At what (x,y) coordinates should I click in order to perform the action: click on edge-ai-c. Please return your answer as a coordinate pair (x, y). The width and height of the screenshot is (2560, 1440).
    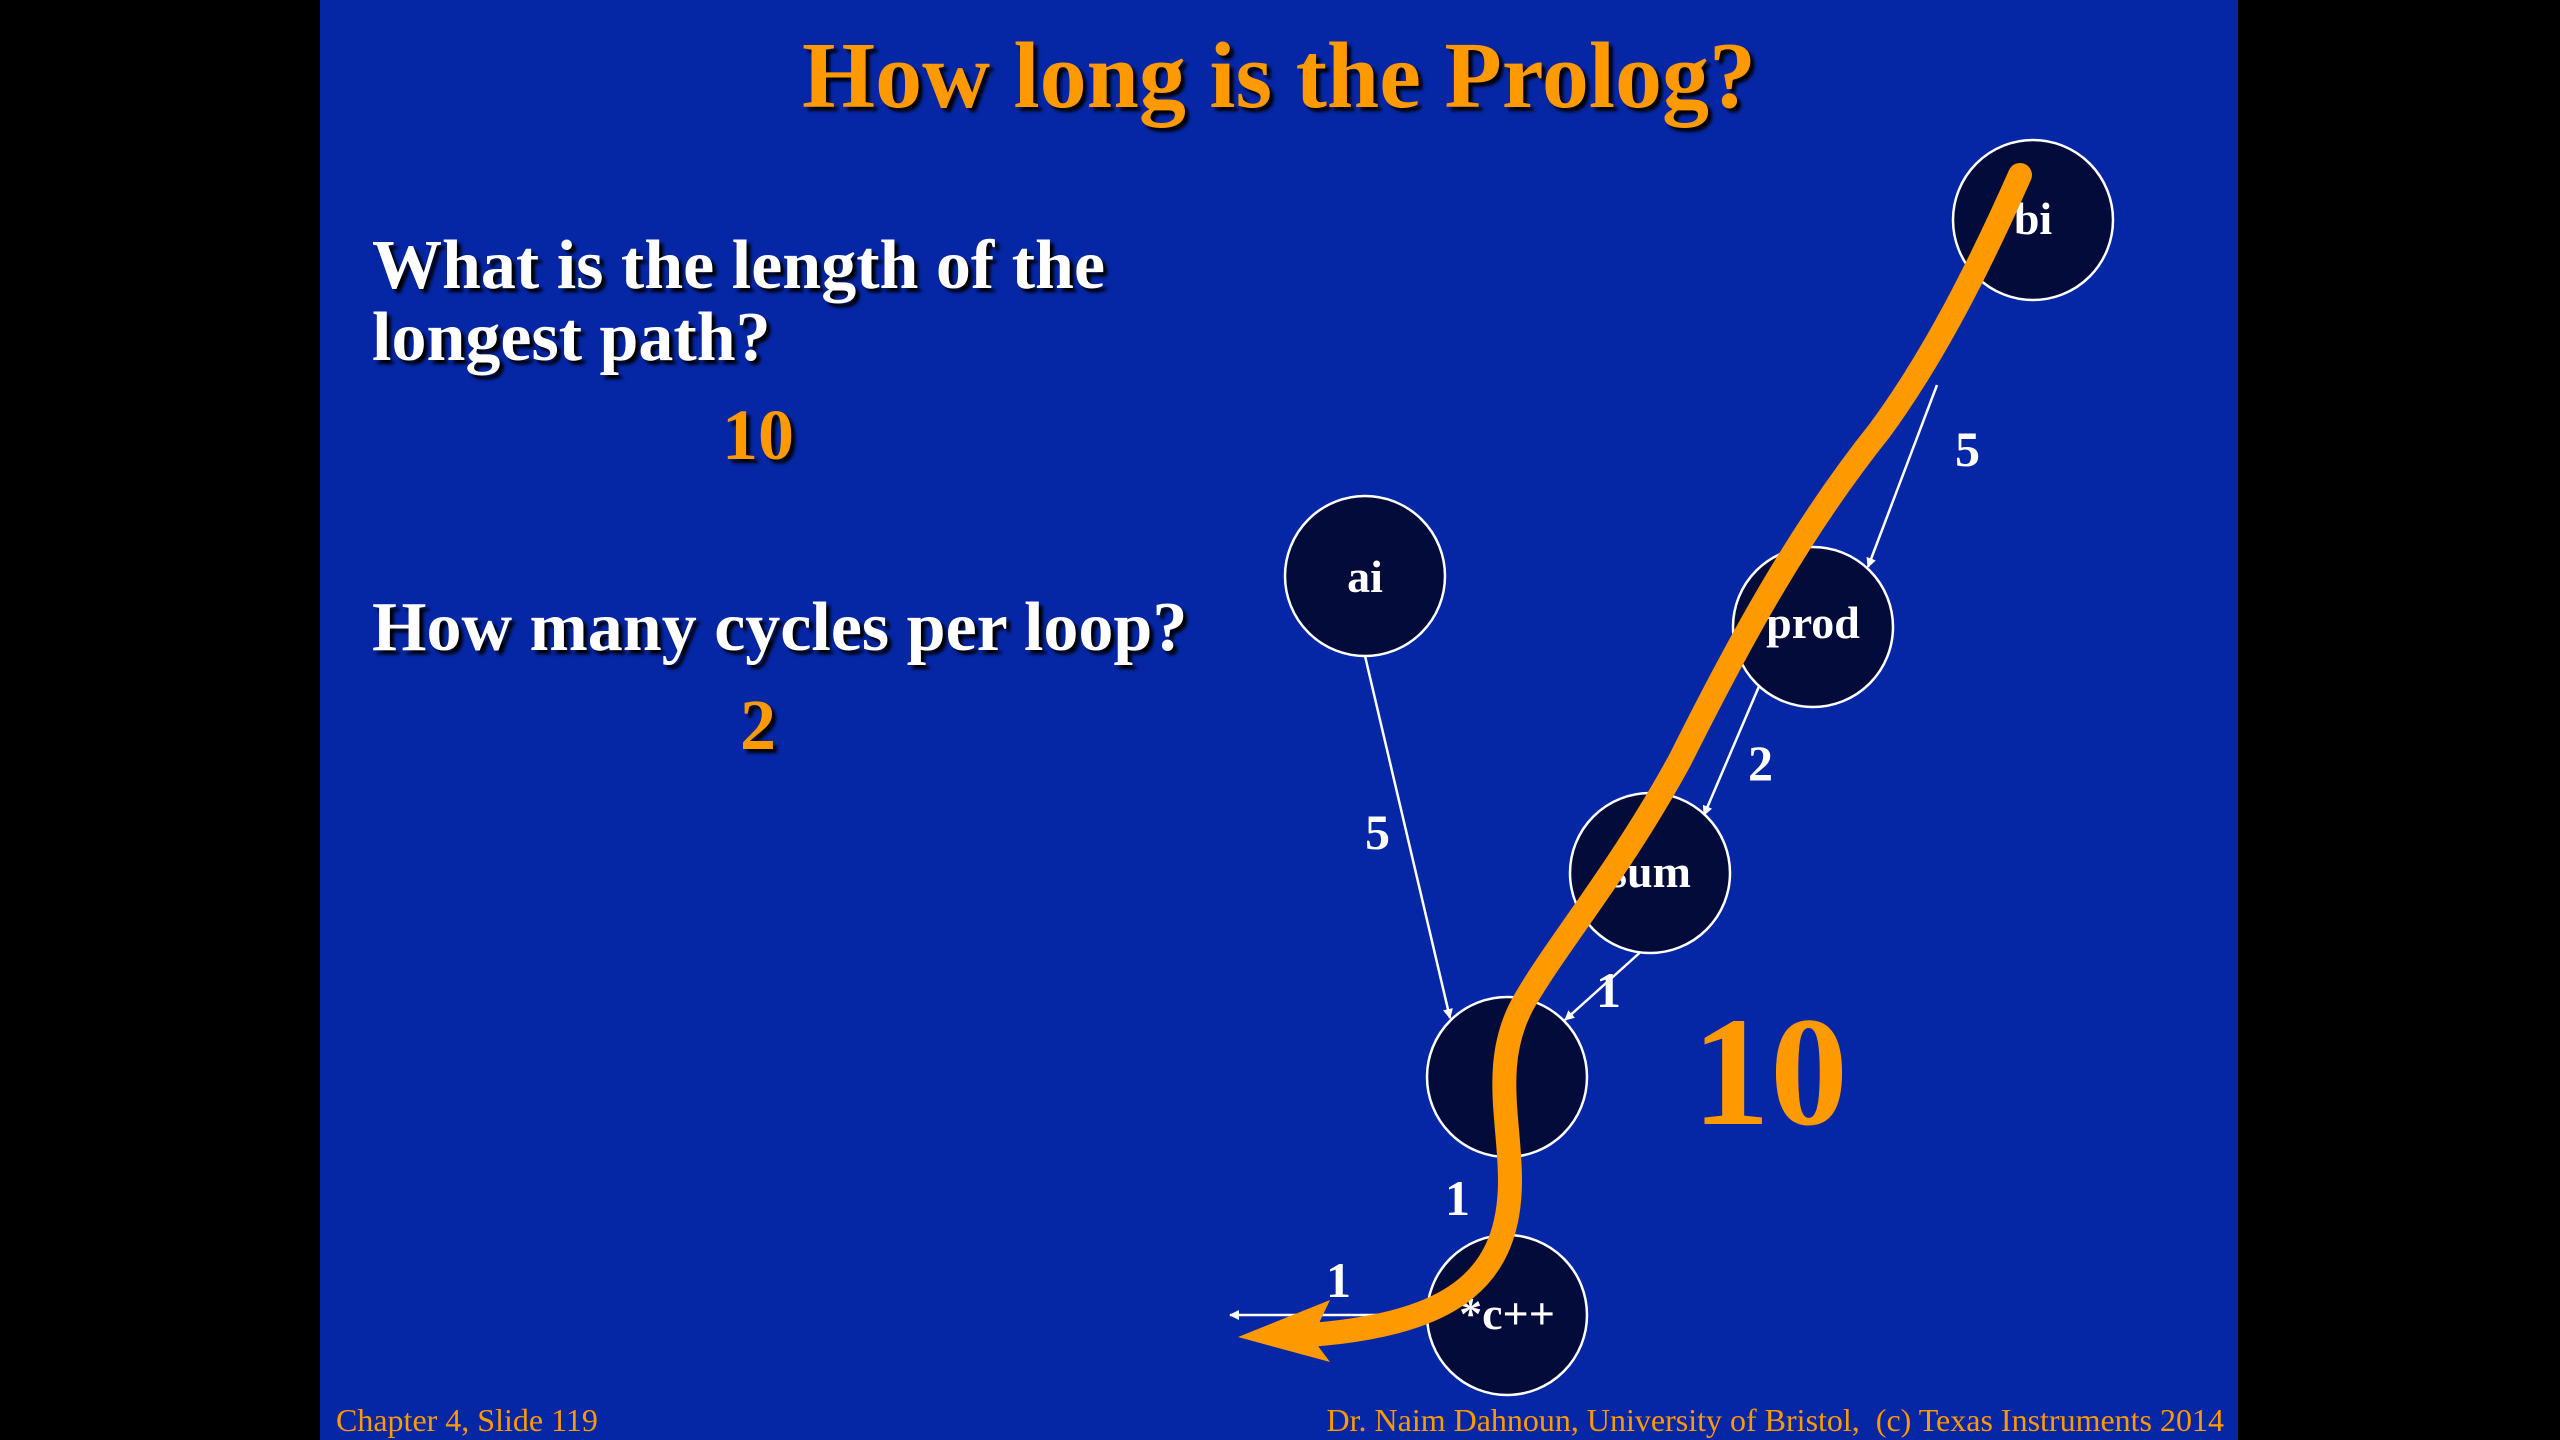
    Looking at the image, I should click on (1408, 837).